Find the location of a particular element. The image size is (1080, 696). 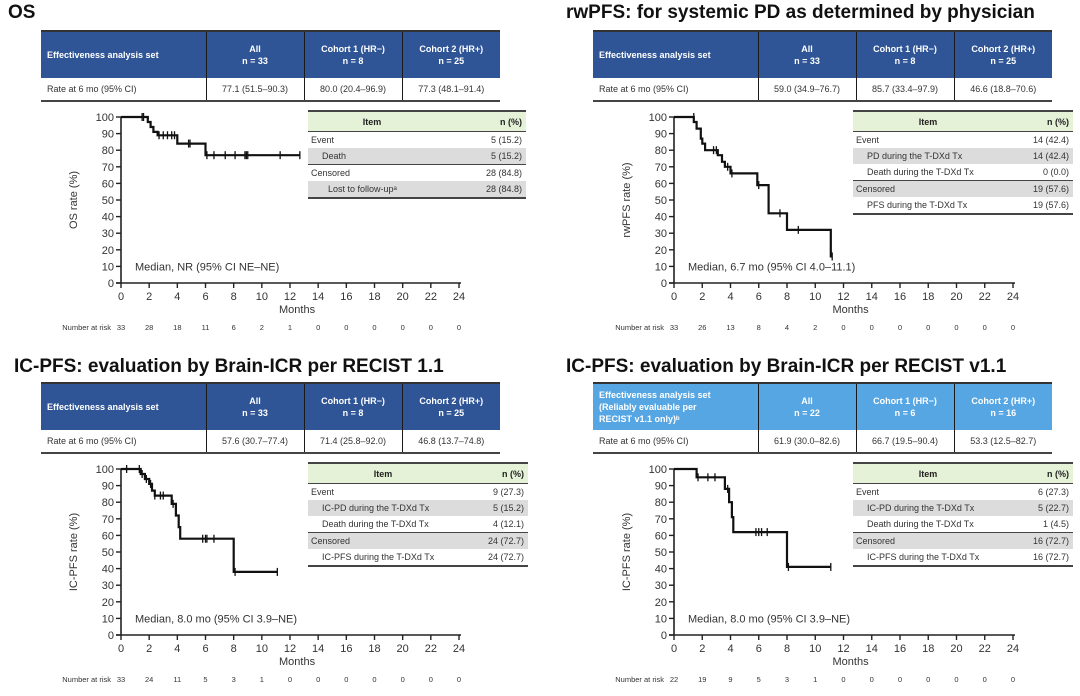

header-text: Effectiveness analysis set is located at coordinates (655, 395).